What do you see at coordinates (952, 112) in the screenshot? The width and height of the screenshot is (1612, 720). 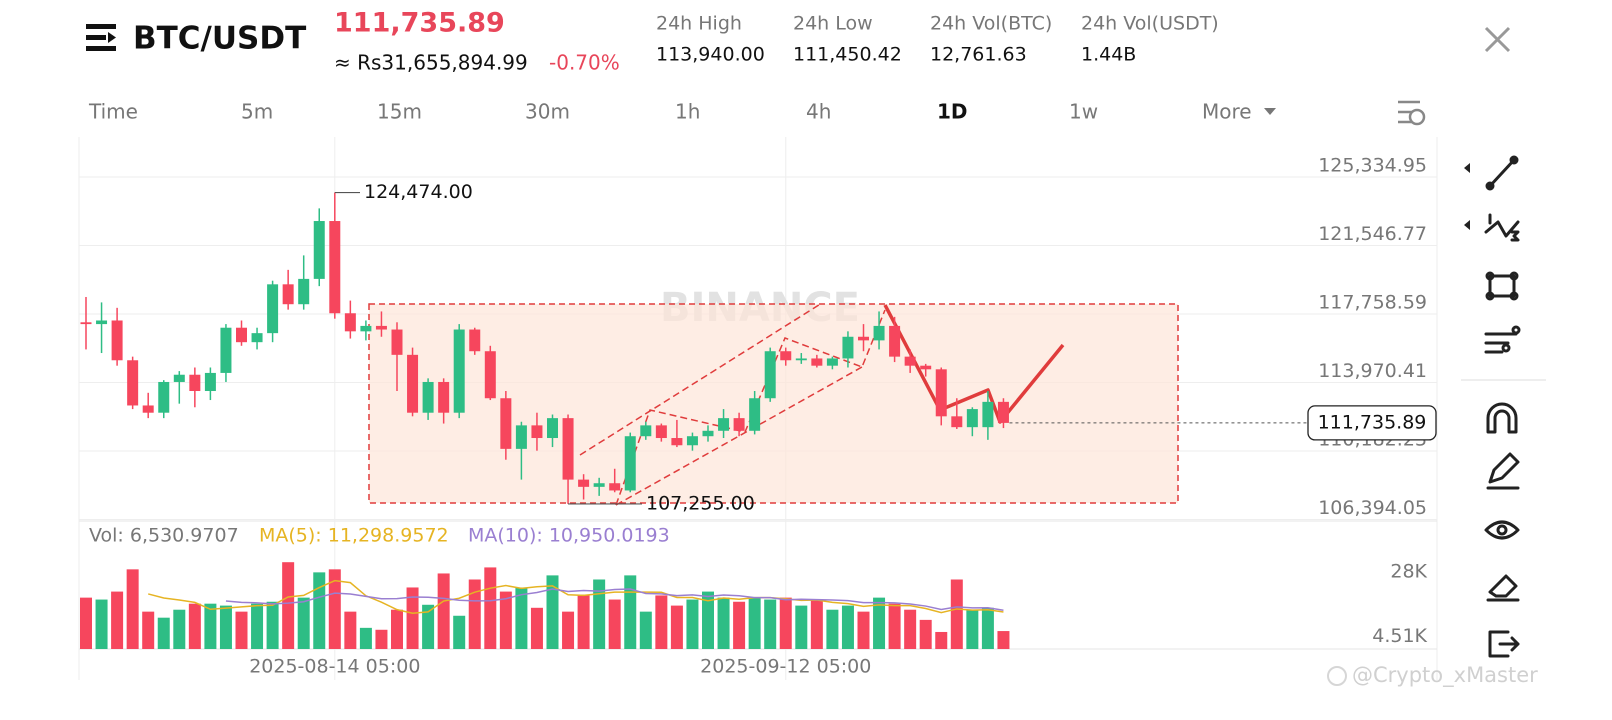 I see `interval-tab: 1D` at bounding box center [952, 112].